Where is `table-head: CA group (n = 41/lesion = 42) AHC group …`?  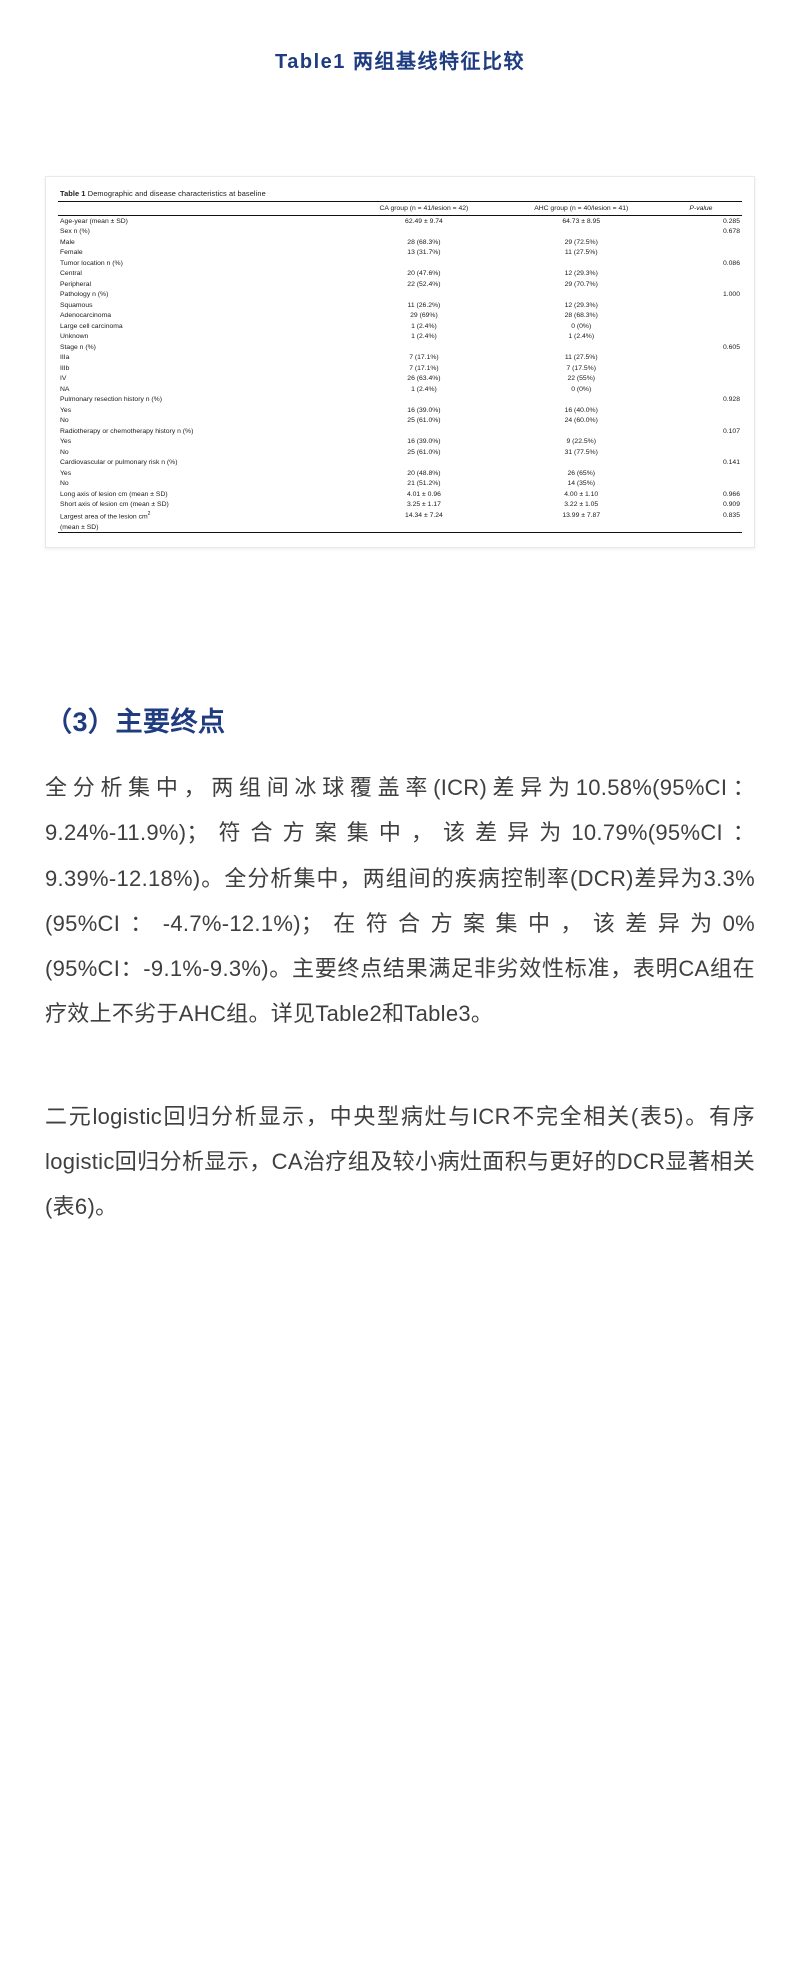
table-head: CA group (n = 41/lesion = 42) AHC group … is located at coordinates (400, 208).